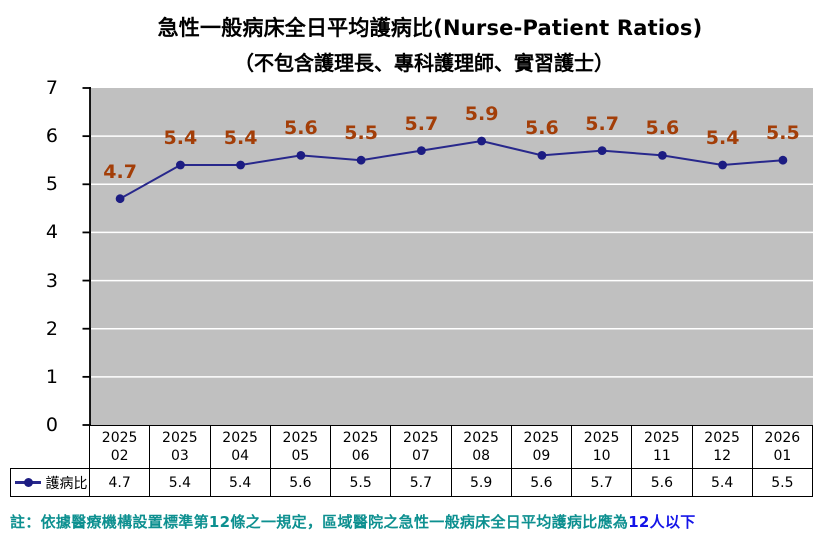 Image resolution: width=836 pixels, height=542 pixels. Describe the element at coordinates (51, 376) in the screenshot. I see `y-axis-tick-label: 1` at that location.